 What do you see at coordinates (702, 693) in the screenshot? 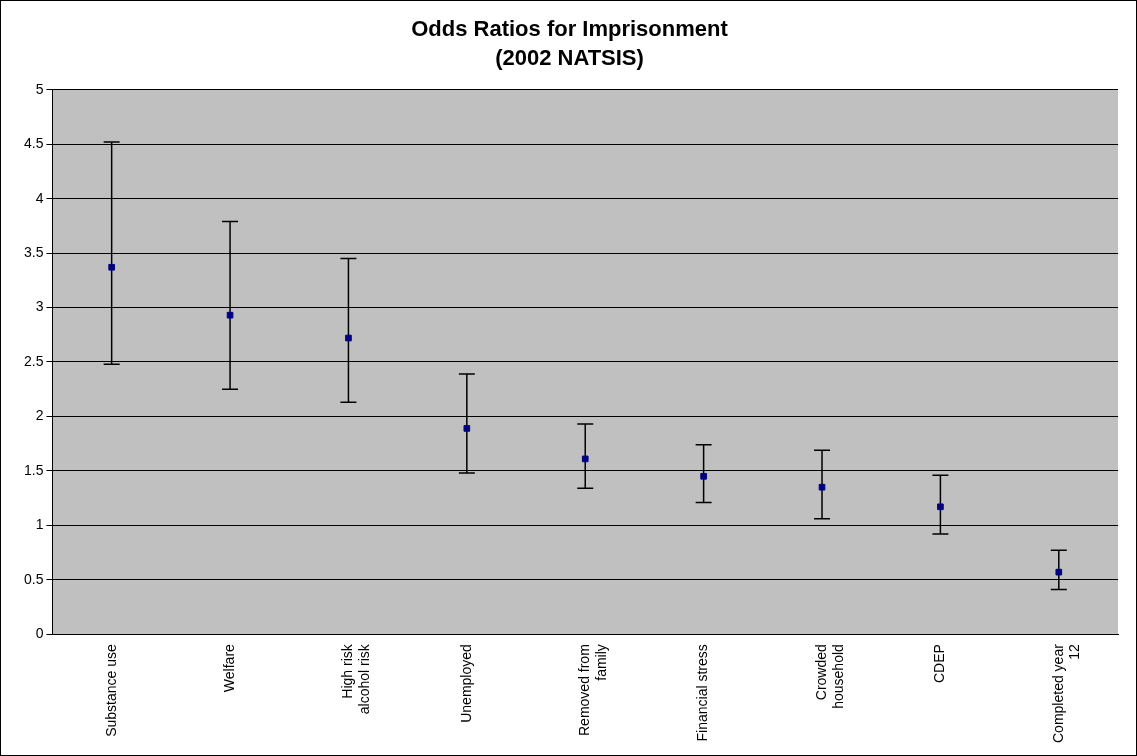
I see `x-tick-label: Financial stress` at bounding box center [702, 693].